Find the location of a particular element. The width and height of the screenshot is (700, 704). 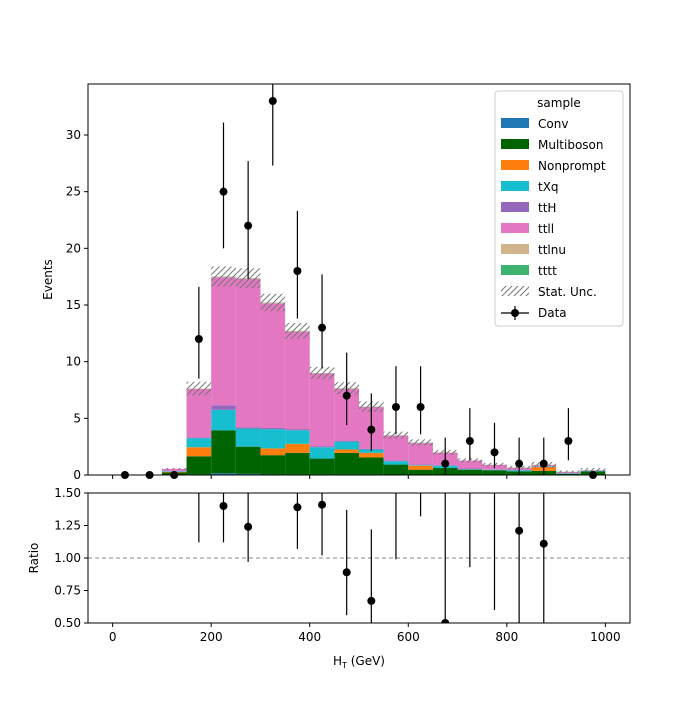

ratio-y-tick-label: 0.50 is located at coordinates (67, 623).